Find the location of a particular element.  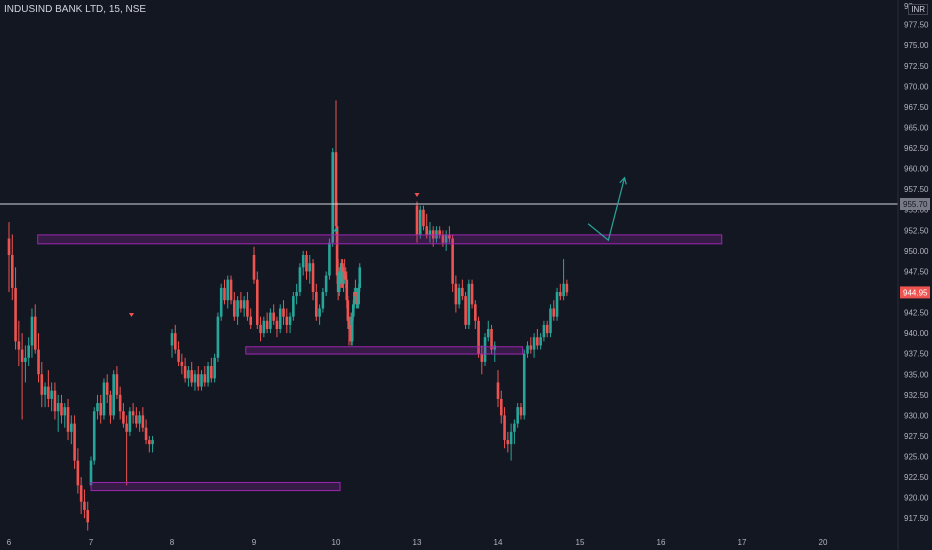

last-price-tag: 944.95 is located at coordinates (915, 292).